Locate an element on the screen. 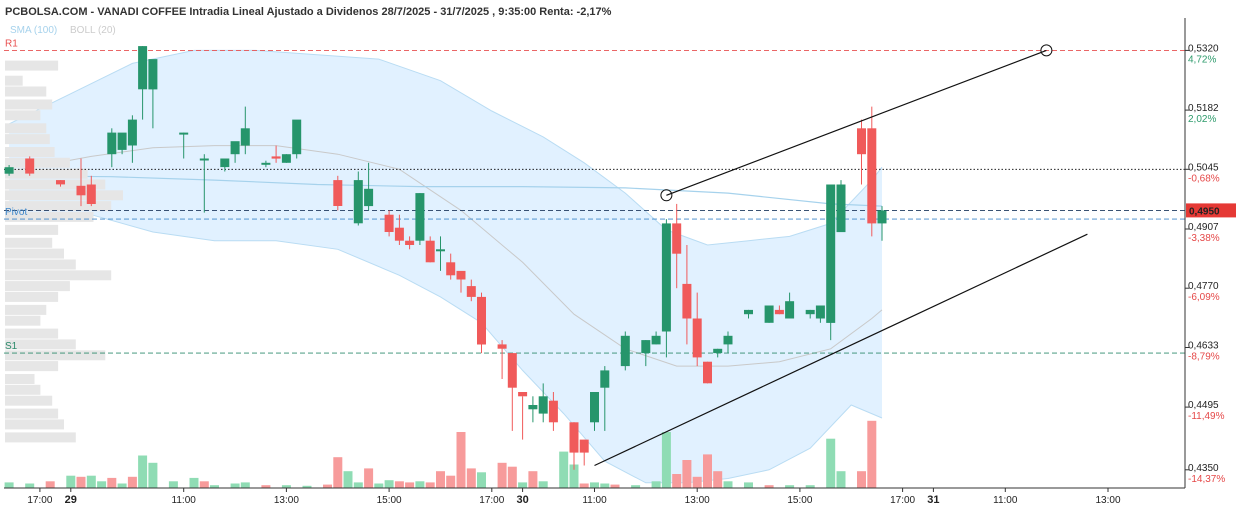  x-tick-label: 17:00 is located at coordinates (491, 500).